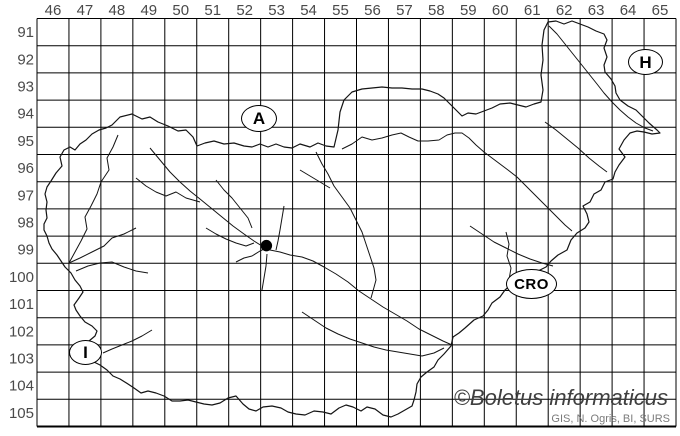  I want to click on grid-column-label: 56, so click(372, 10).